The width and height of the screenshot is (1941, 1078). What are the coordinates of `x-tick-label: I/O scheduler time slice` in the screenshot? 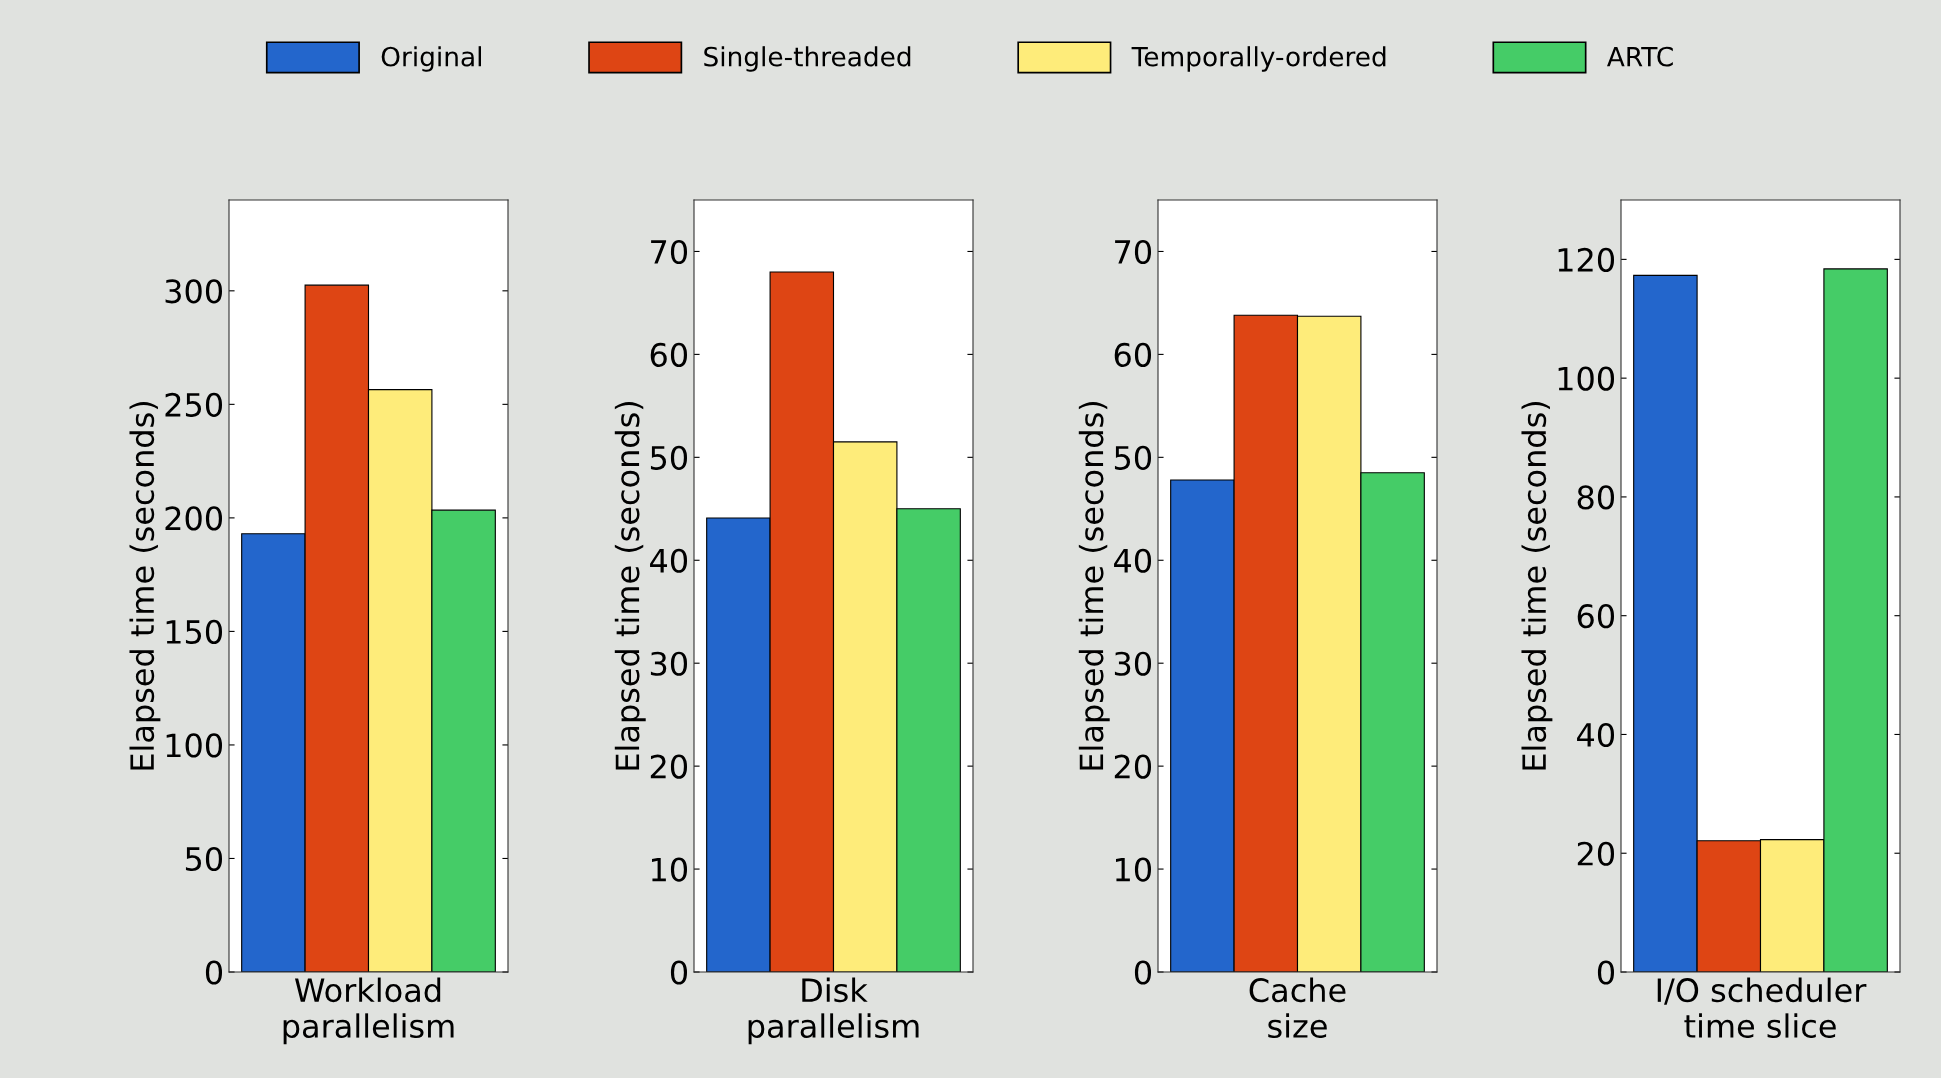 It's located at (1762, 1008).